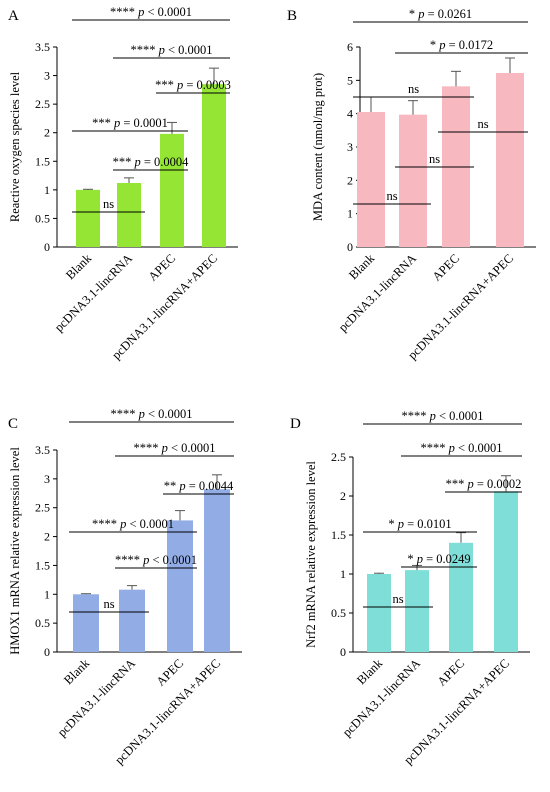 The image size is (550, 792). Describe the element at coordinates (144, 123) in the screenshot. I see `p-value: = 0.0001` at that location.